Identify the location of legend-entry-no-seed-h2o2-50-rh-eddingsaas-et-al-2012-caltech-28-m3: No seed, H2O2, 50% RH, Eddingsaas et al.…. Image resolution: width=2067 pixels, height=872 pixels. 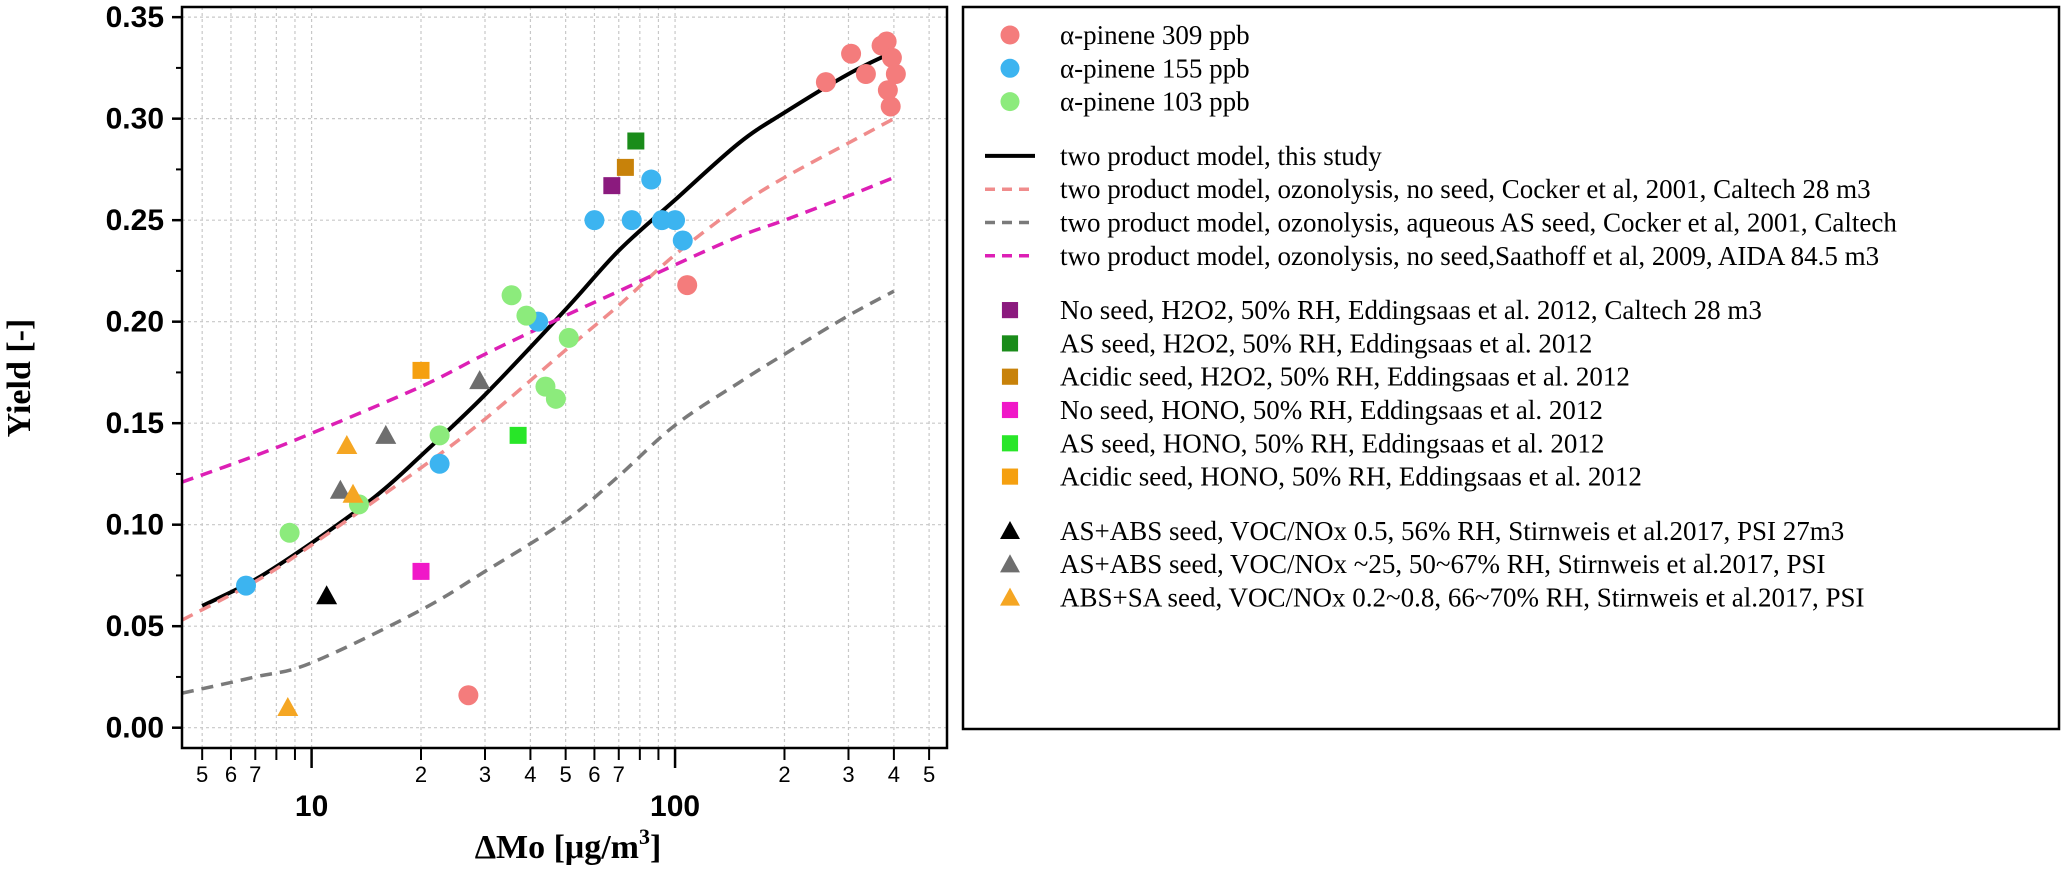
(1381, 310).